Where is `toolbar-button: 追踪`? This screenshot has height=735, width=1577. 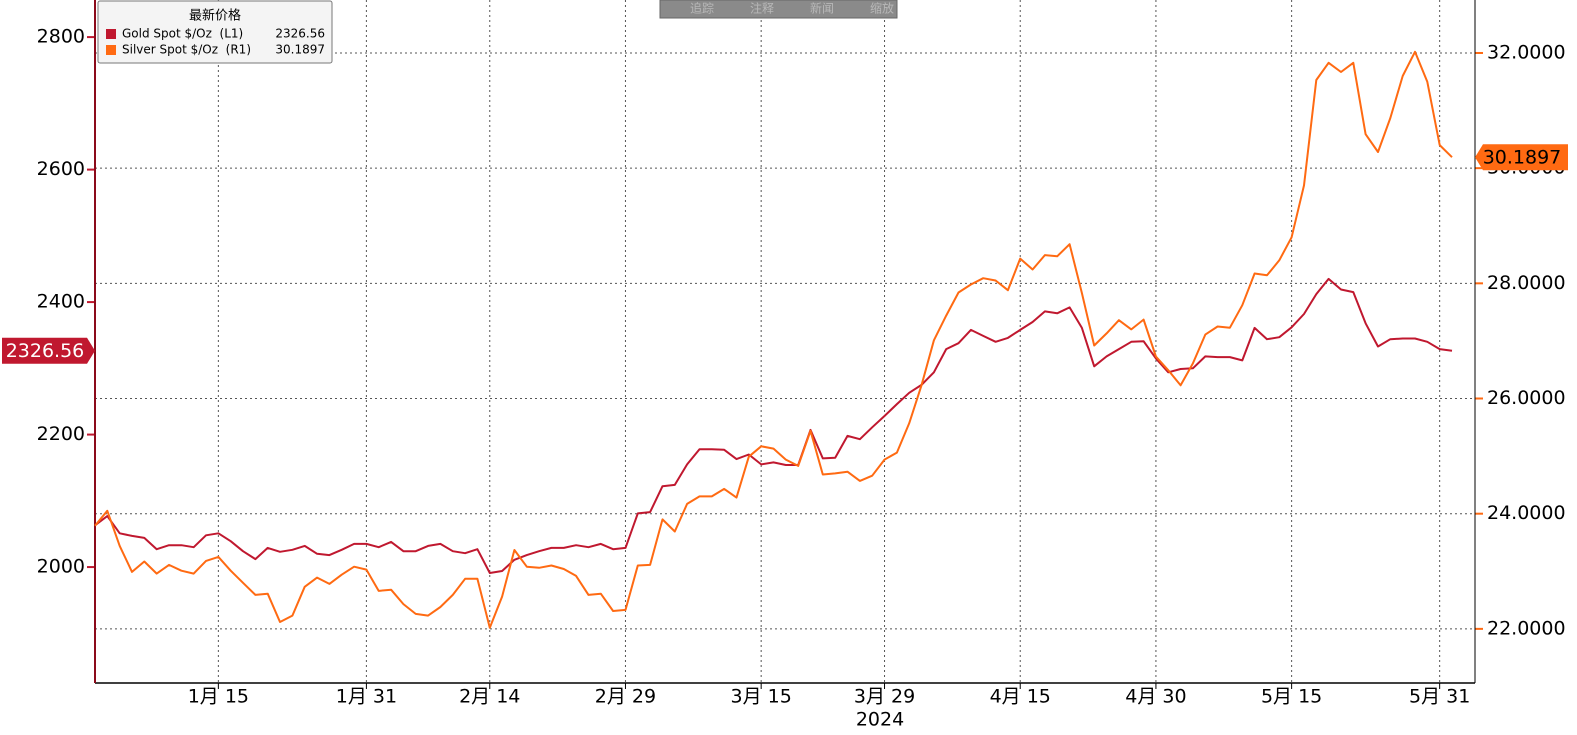
toolbar-button: 追踪 is located at coordinates (702, 8).